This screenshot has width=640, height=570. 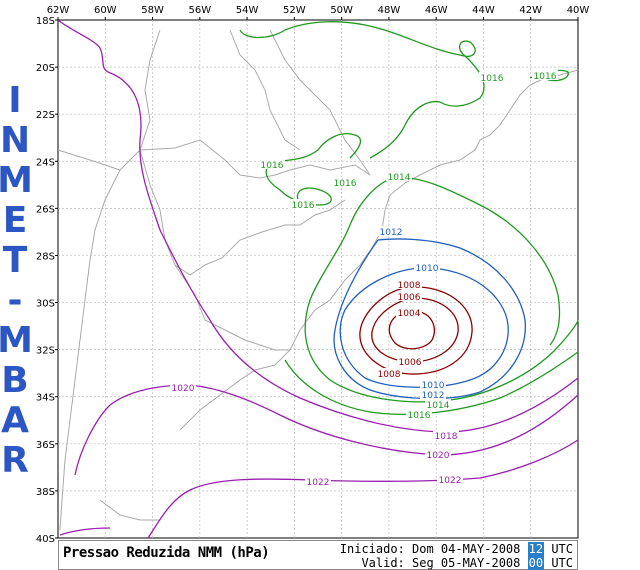 I want to click on latitude-ticks: 18S 20S 22S 24S 26S 28S 30S 32S 34S 36S 38S 40S, so click(x=47, y=280).